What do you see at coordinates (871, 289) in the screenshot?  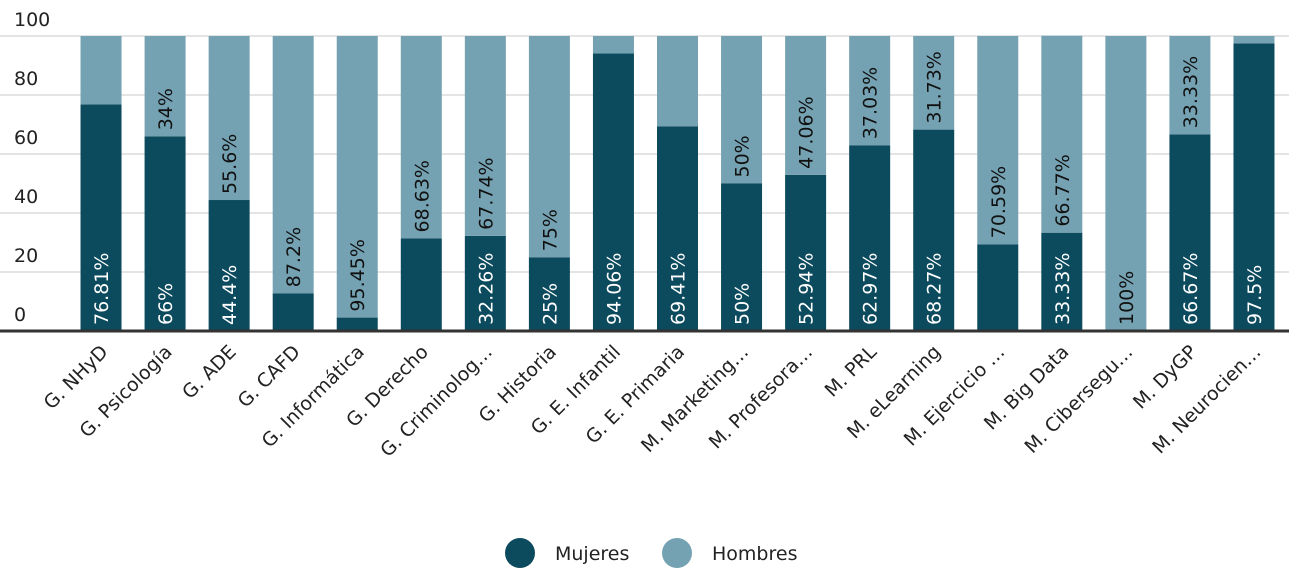 I see `value-label: 62.97%` at bounding box center [871, 289].